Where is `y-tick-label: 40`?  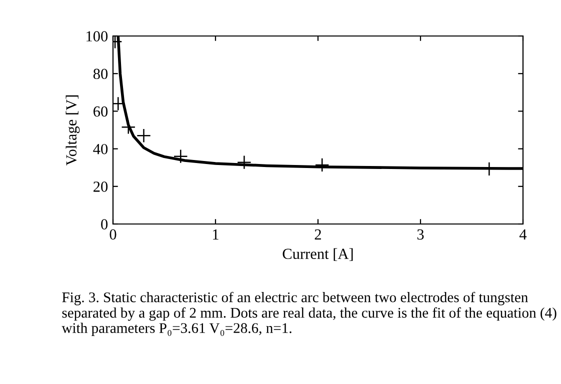
y-tick-label: 40 is located at coordinates (100, 149).